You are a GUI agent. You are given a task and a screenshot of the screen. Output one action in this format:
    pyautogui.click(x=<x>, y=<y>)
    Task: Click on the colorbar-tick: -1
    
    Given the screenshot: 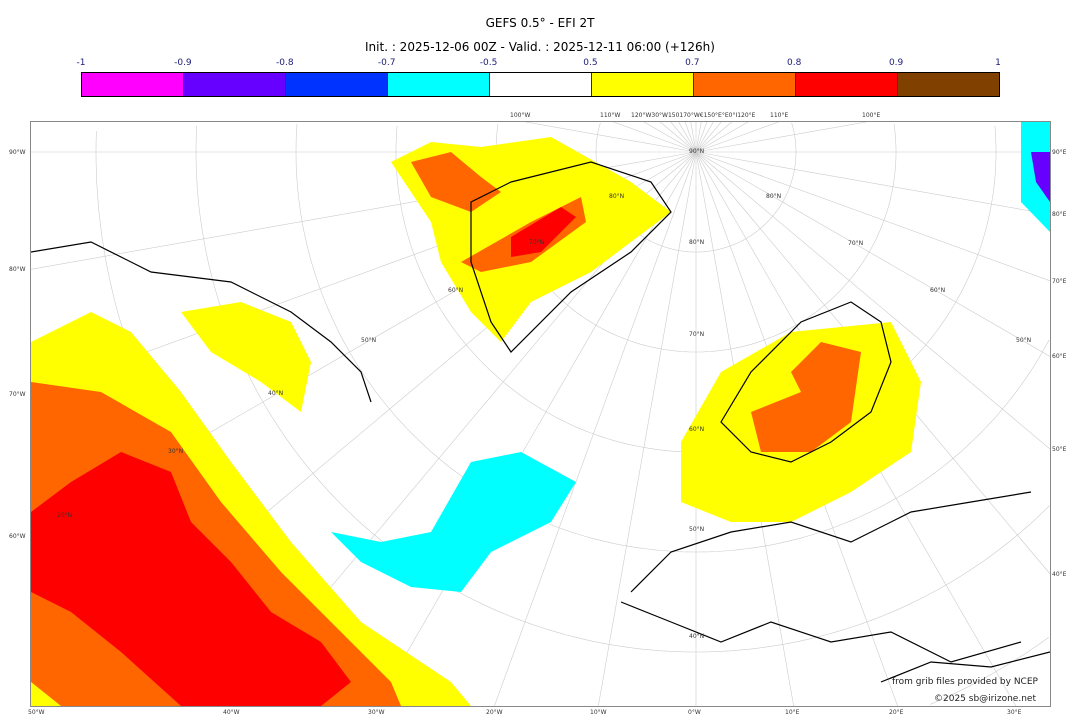 What is the action you would take?
    pyautogui.click(x=81, y=63)
    